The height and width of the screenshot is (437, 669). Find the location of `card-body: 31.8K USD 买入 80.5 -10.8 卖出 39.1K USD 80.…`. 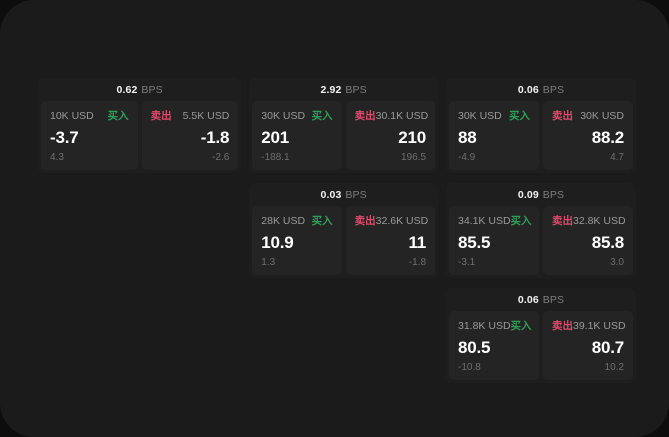

card-body: 31.8K USD 买入 80.5 -10.8 卖出 39.1K USD 80.… is located at coordinates (541, 347).